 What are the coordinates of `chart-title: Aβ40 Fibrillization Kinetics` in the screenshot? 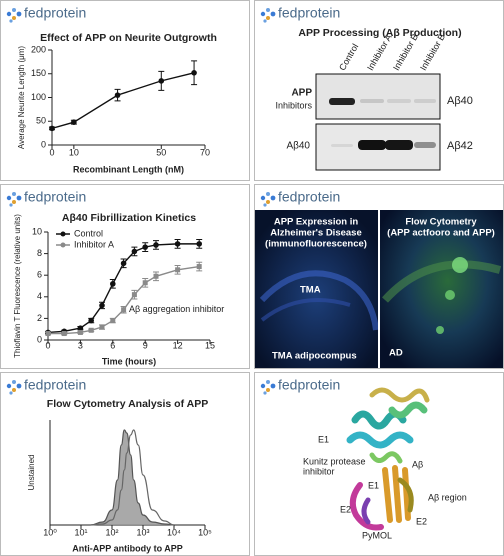 It's located at (129, 218).